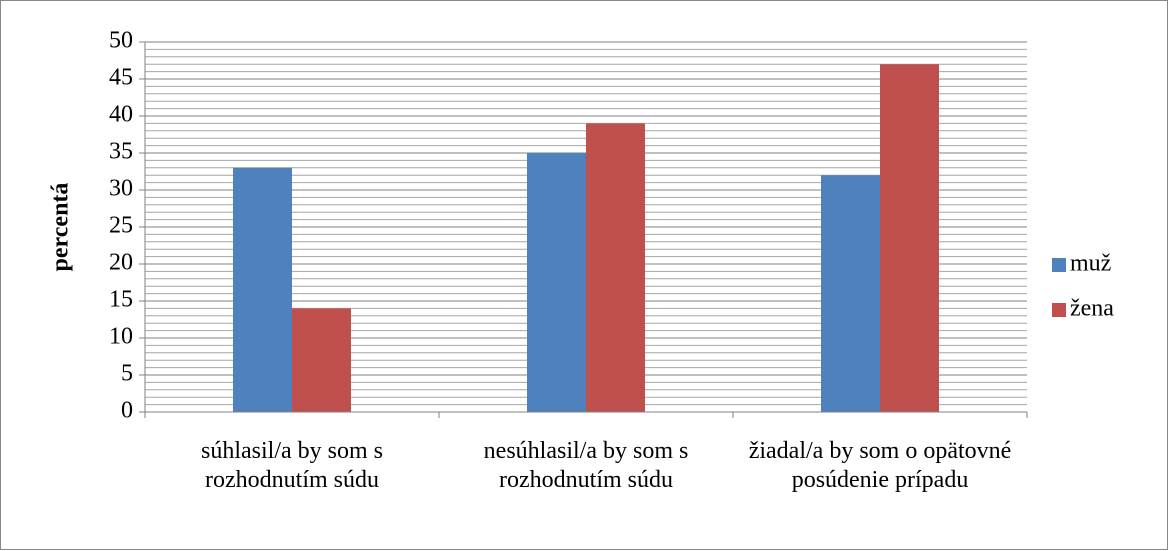  Describe the element at coordinates (121, 78) in the screenshot. I see `y-tick-label: 45` at that location.